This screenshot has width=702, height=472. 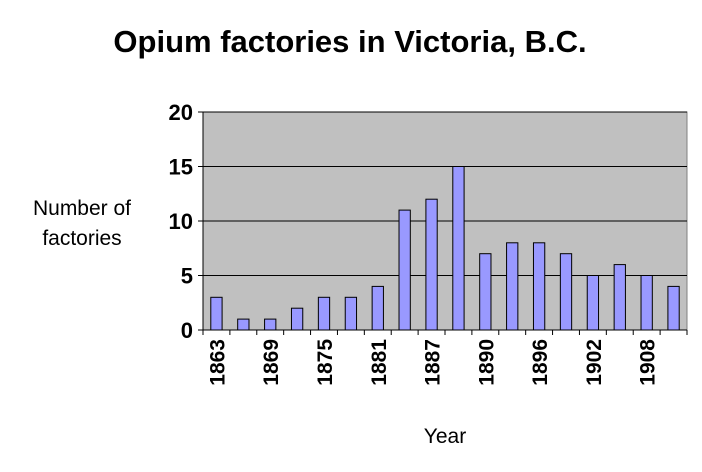 What do you see at coordinates (445, 436) in the screenshot?
I see `x-axis-label: Year` at bounding box center [445, 436].